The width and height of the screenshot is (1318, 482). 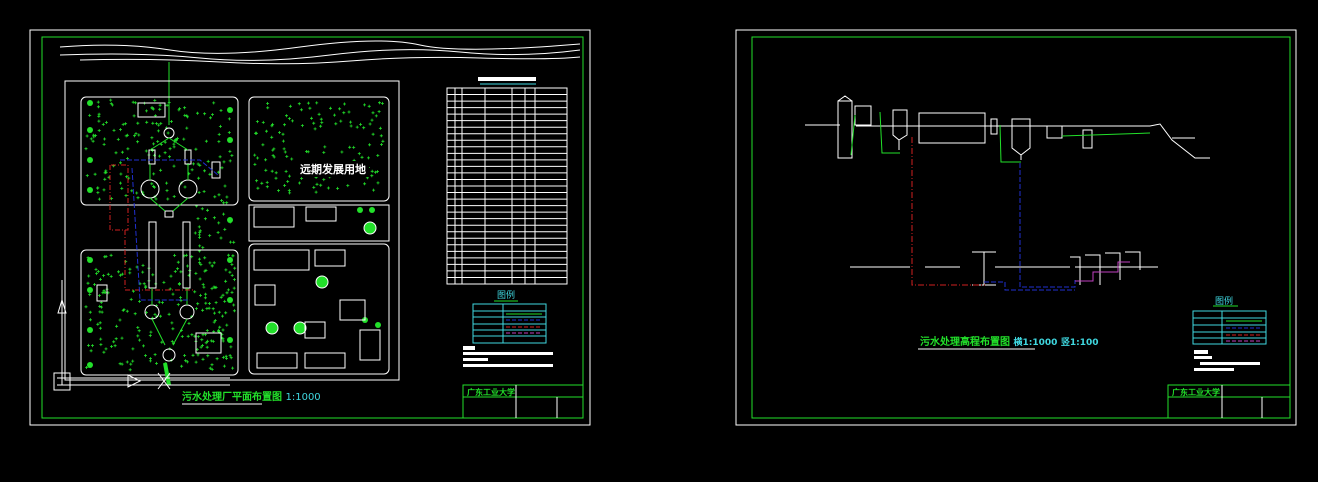 I want to click on access-road, so click(x=141, y=335).